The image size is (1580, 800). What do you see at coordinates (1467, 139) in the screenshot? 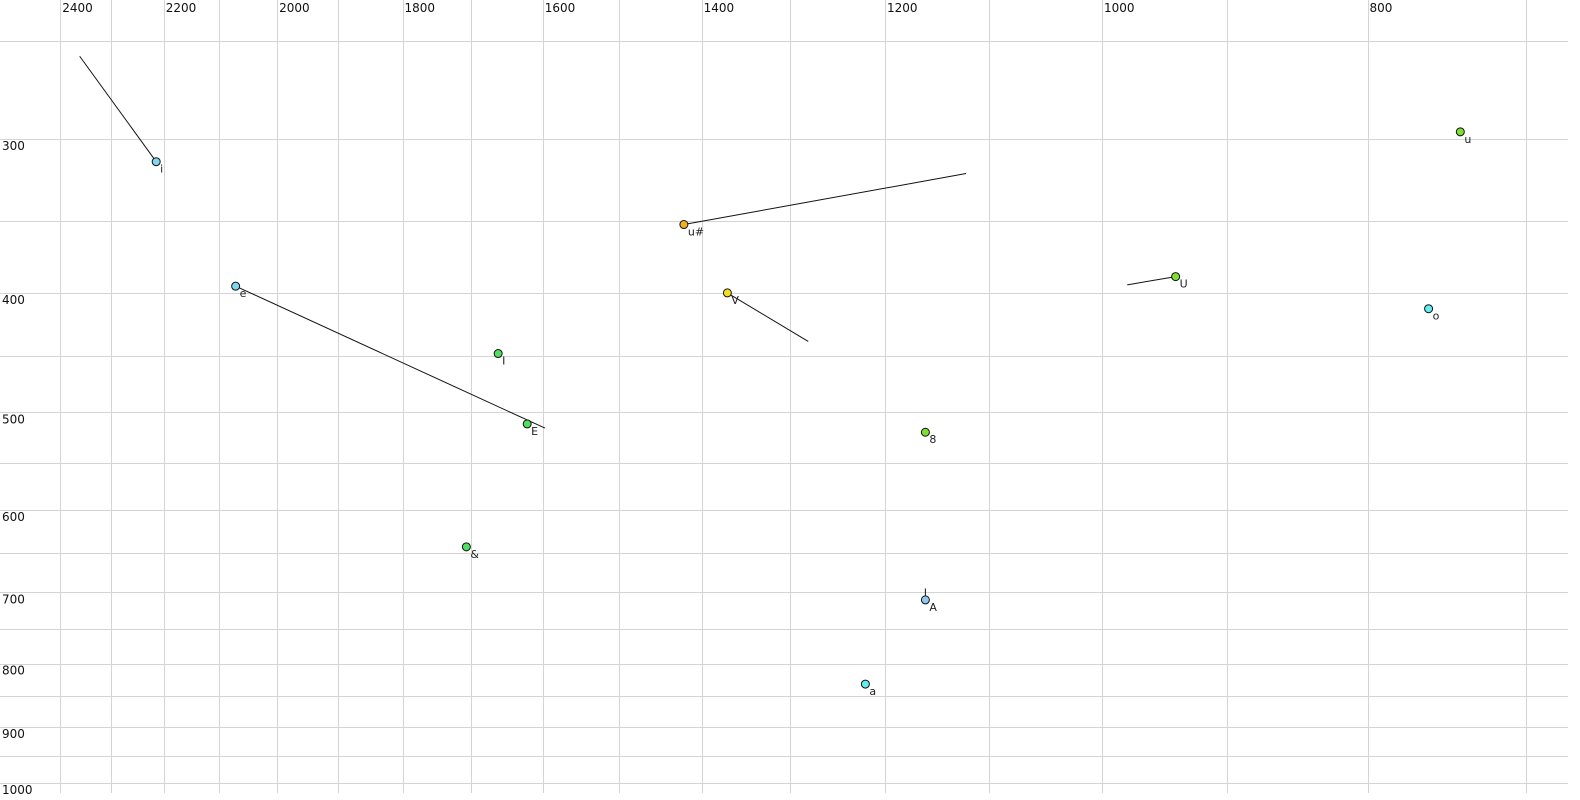
I see `point-label: u` at bounding box center [1467, 139].